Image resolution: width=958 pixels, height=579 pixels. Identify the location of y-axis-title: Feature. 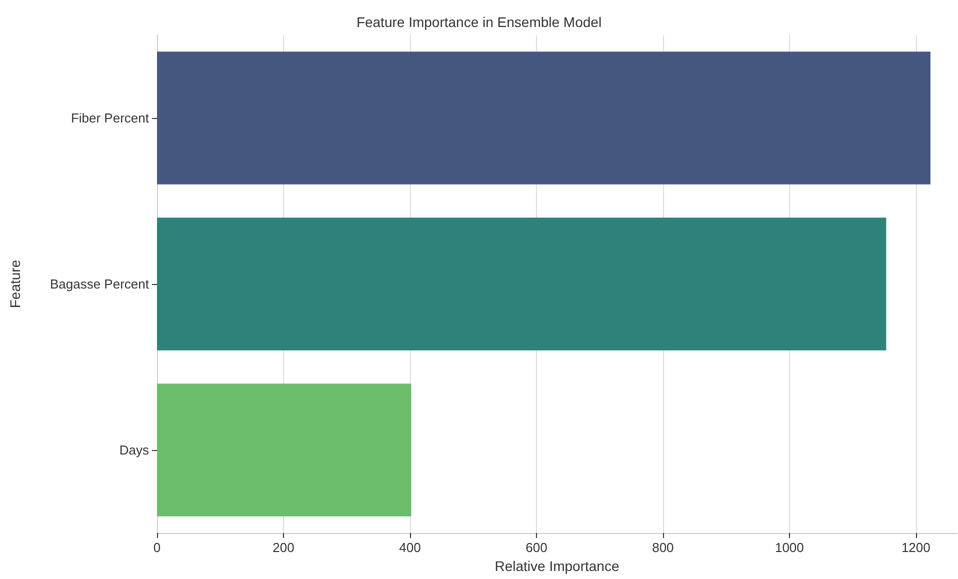
(15, 284).